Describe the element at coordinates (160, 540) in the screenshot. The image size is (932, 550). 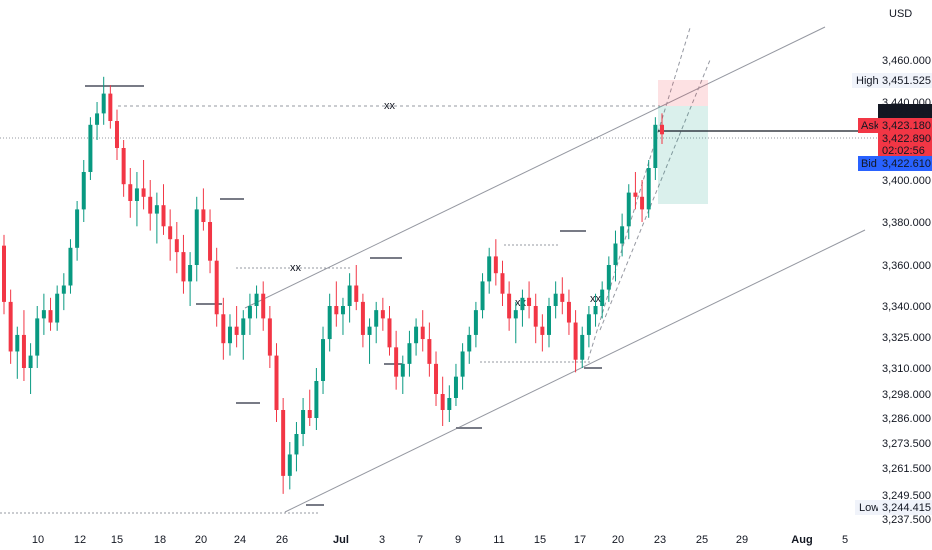
I see `x-tick-label: 18` at that location.